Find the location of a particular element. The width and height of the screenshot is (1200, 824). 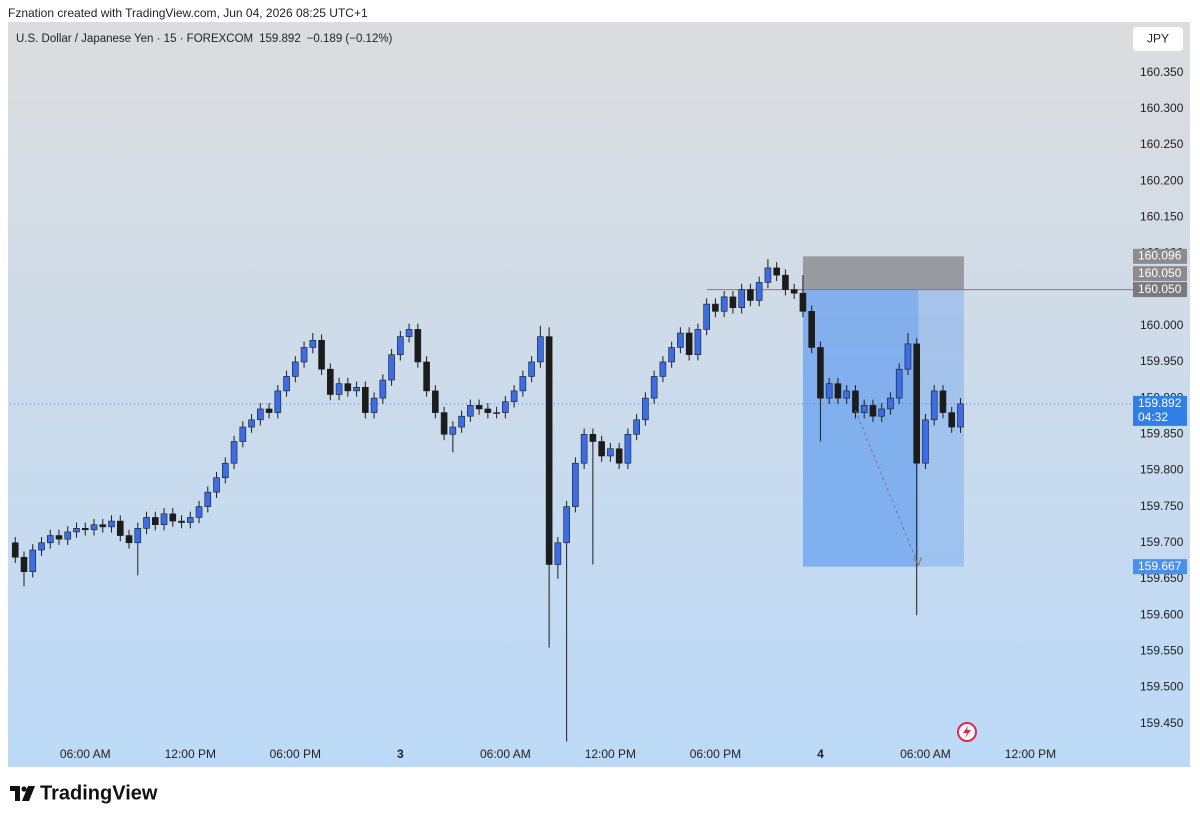

y-tick-label: 159.550 is located at coordinates (1162, 650).